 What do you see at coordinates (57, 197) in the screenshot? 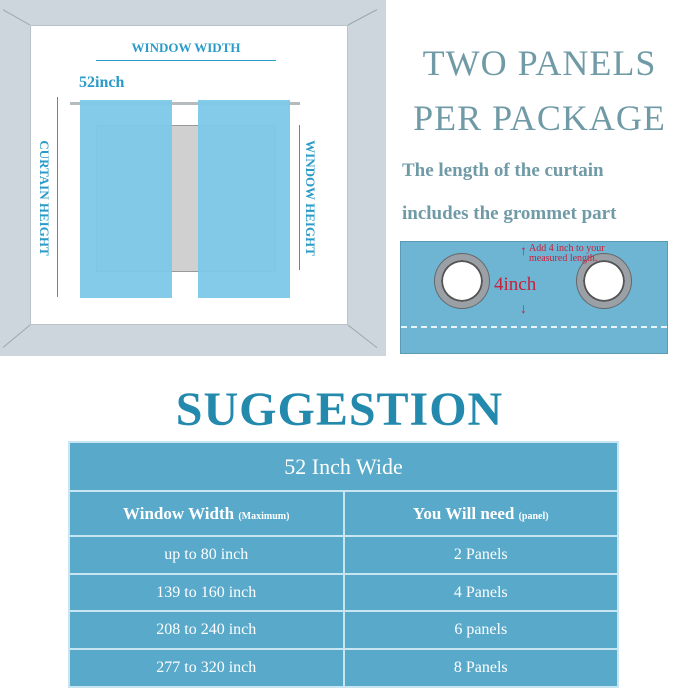
I see `curtain-height-line` at bounding box center [57, 197].